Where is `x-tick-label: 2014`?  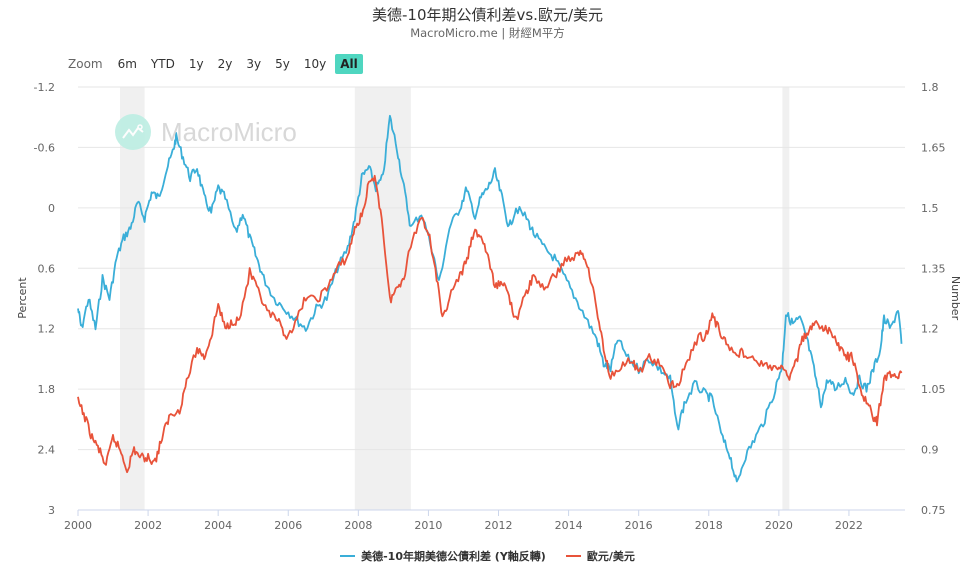 x-tick-label: 2014 is located at coordinates (569, 525).